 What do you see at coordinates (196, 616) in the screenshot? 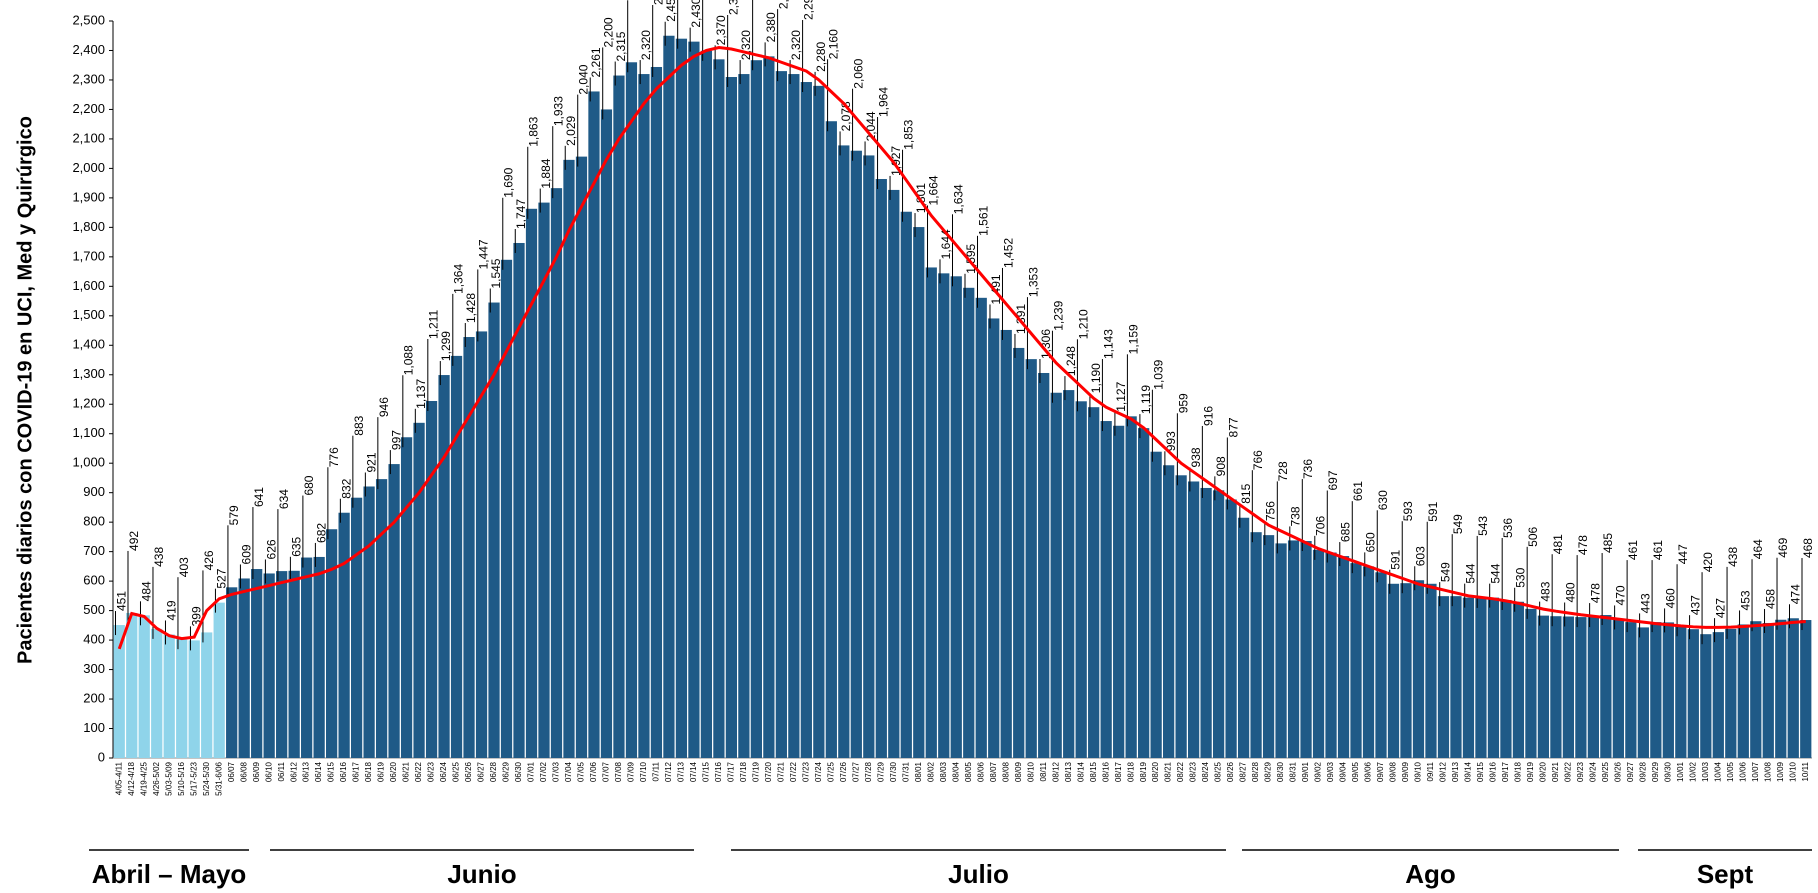
I see `value-label: 399` at bounding box center [196, 616].